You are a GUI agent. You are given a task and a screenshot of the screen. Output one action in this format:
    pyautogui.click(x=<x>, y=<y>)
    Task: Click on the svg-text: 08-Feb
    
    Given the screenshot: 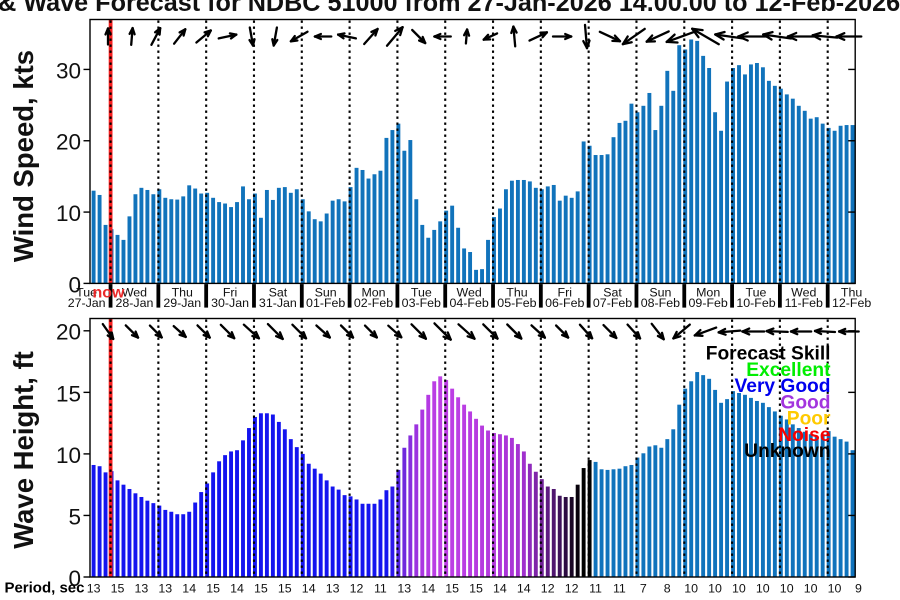 What is the action you would take?
    pyautogui.click(x=660, y=303)
    